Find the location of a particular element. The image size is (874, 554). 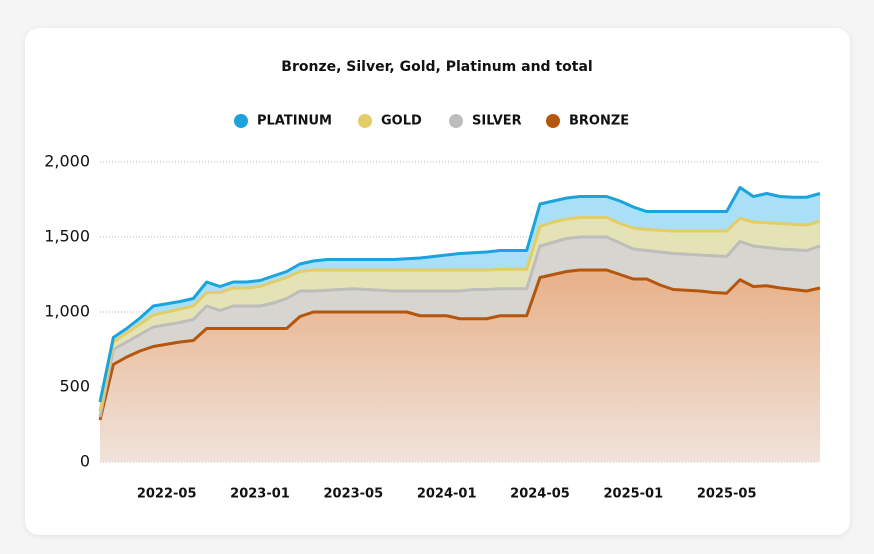

y-tick-label: 0 is located at coordinates (85, 461).